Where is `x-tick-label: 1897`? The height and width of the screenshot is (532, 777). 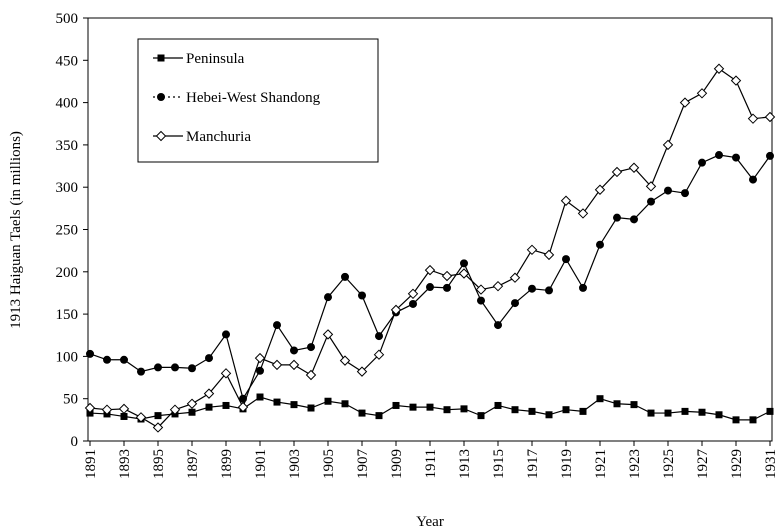
x-tick-label: 1897 is located at coordinates (193, 464).